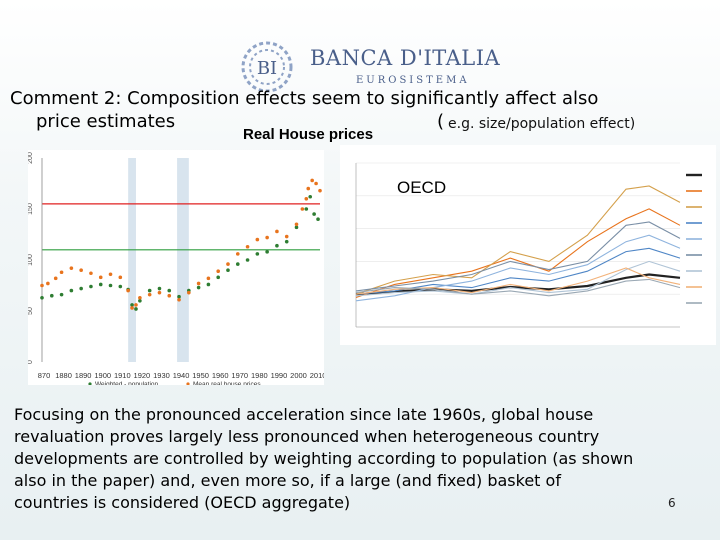 The height and width of the screenshot is (540, 720). I want to click on legend-weighted-label: Weighted - population, so click(127, 383).